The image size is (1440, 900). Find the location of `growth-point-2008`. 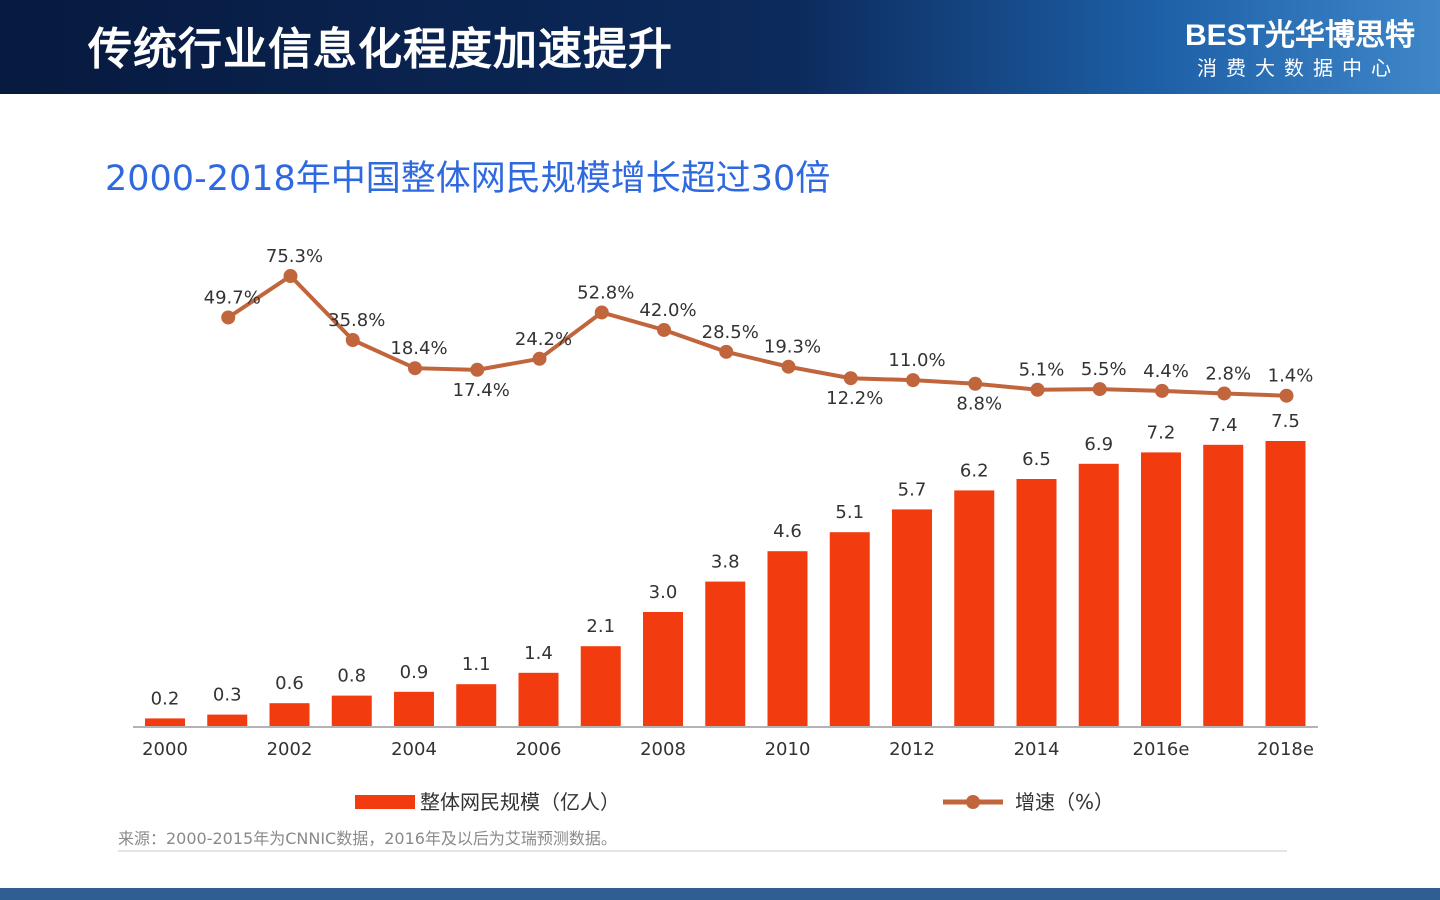

growth-point-2008 is located at coordinates (664, 329).